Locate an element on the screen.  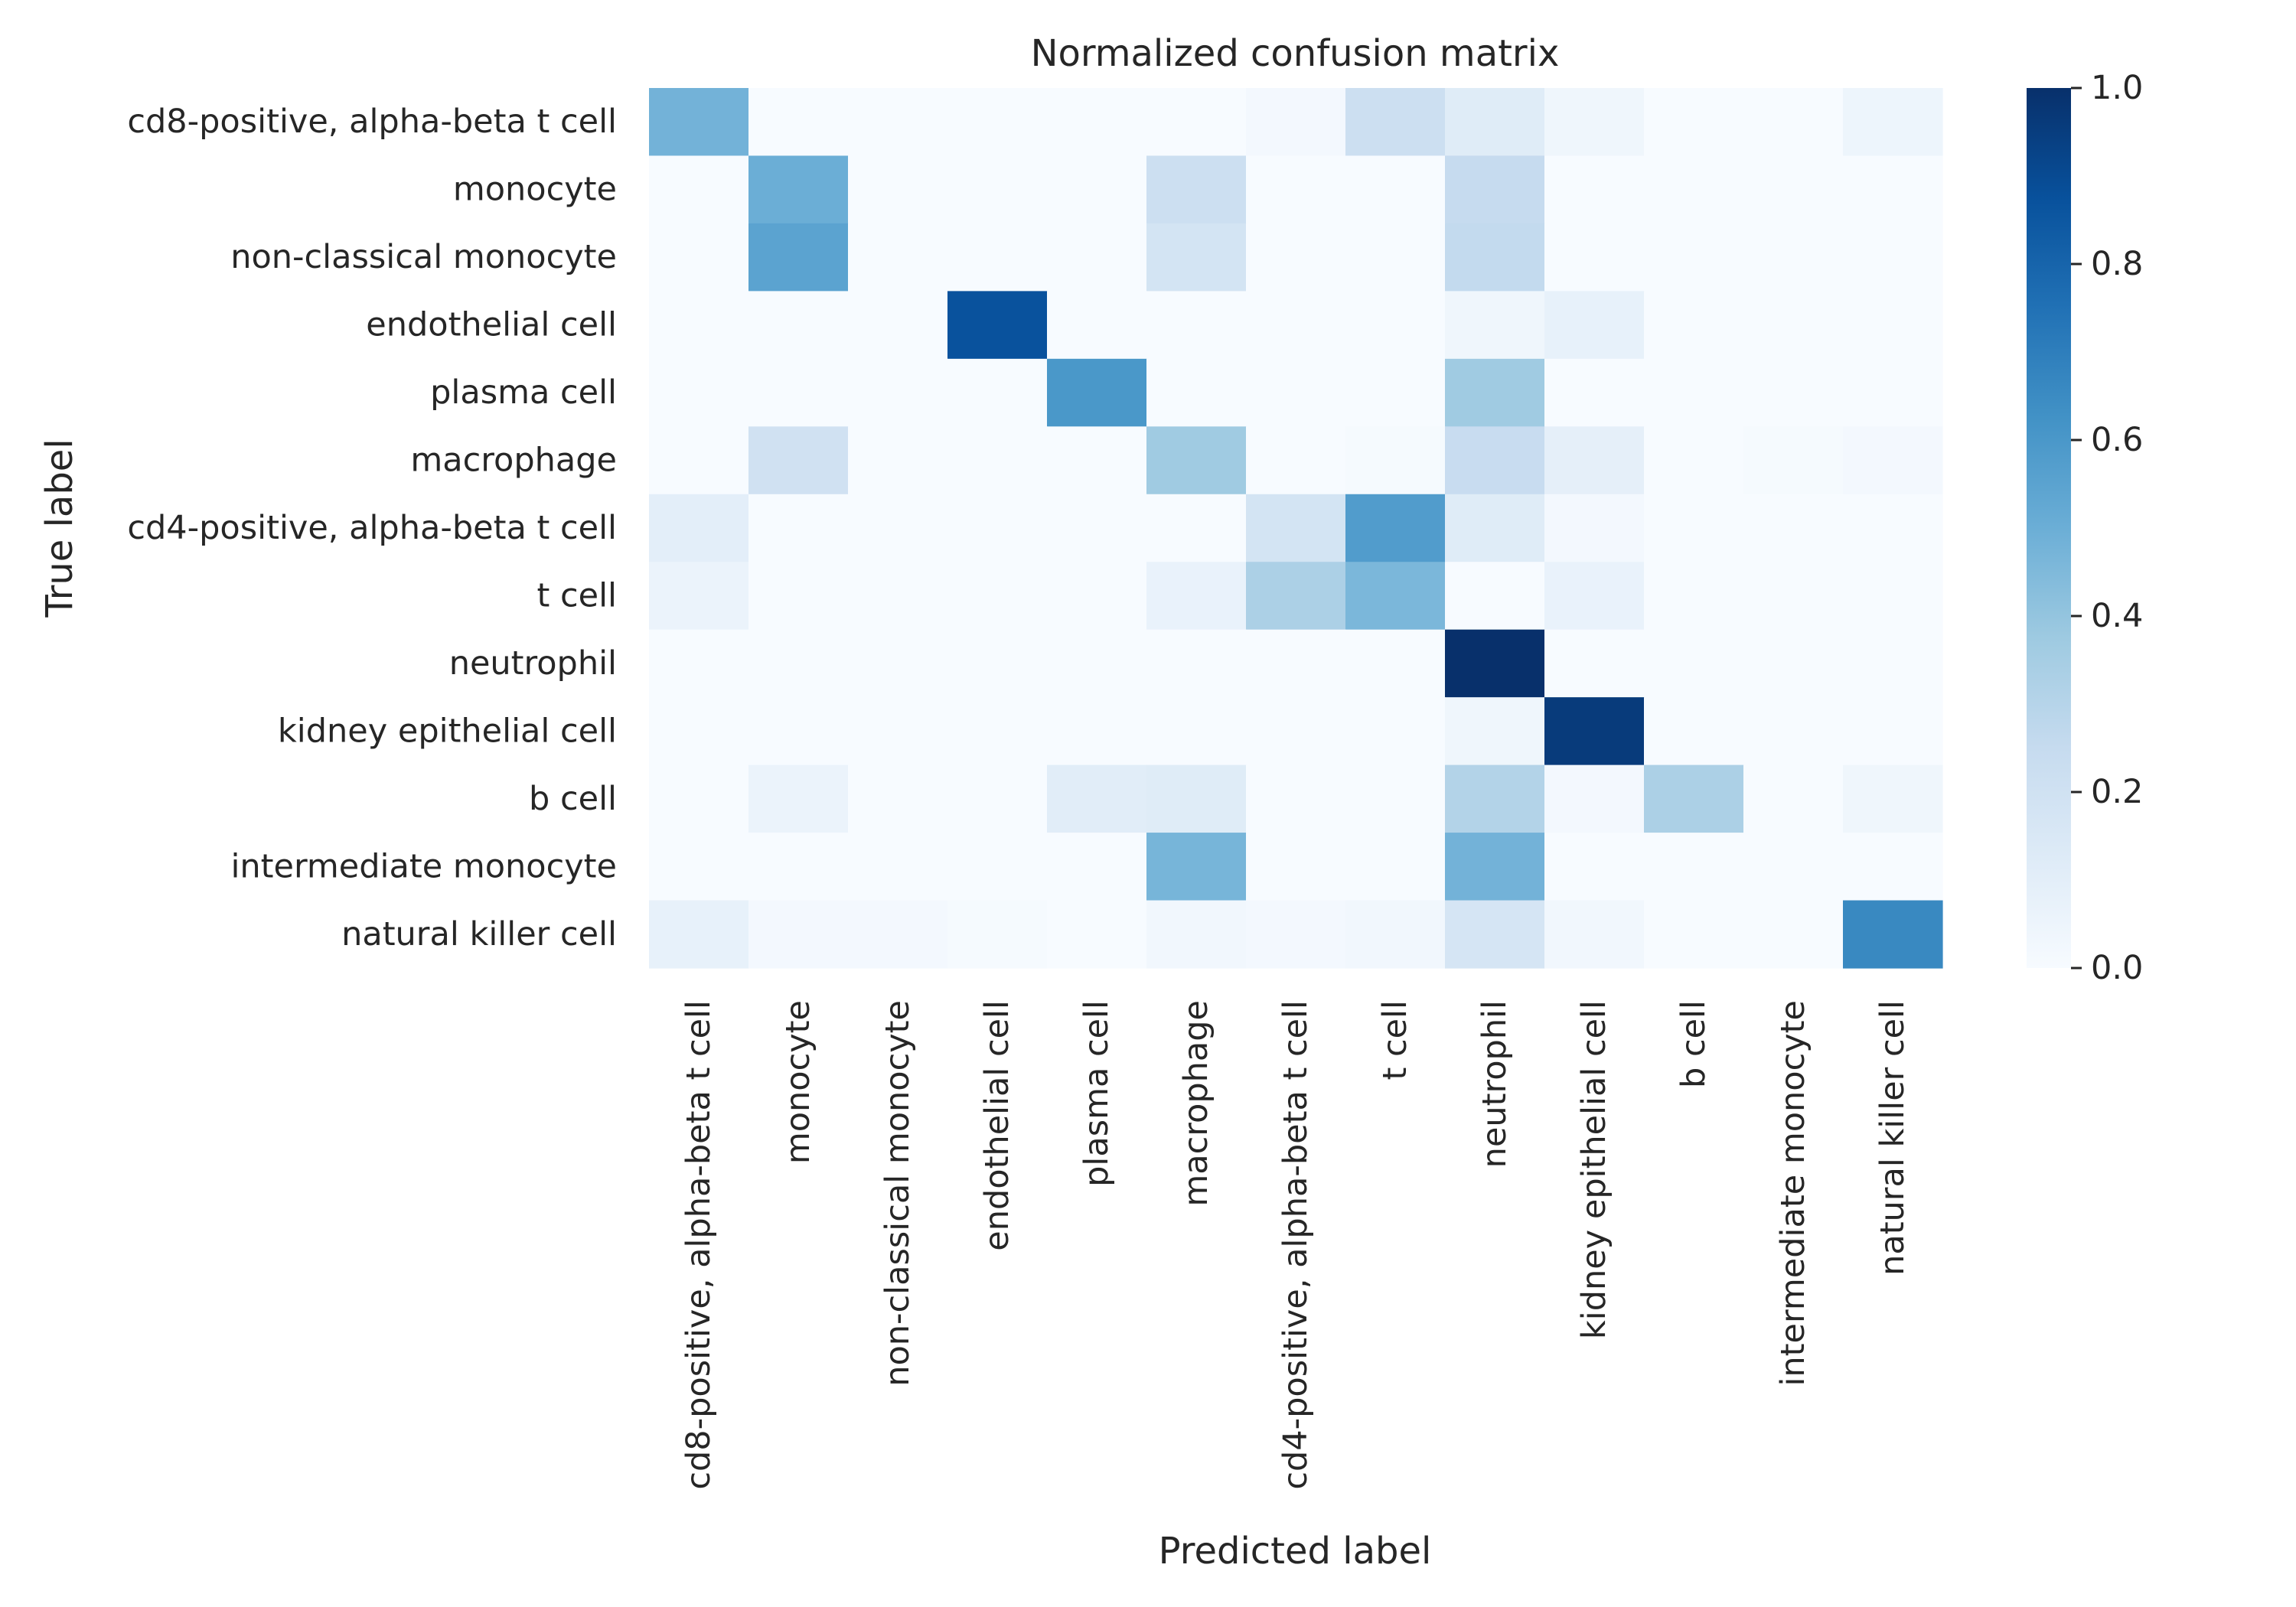
heatmap-cell-r1-c2 is located at coordinates (898, 189).